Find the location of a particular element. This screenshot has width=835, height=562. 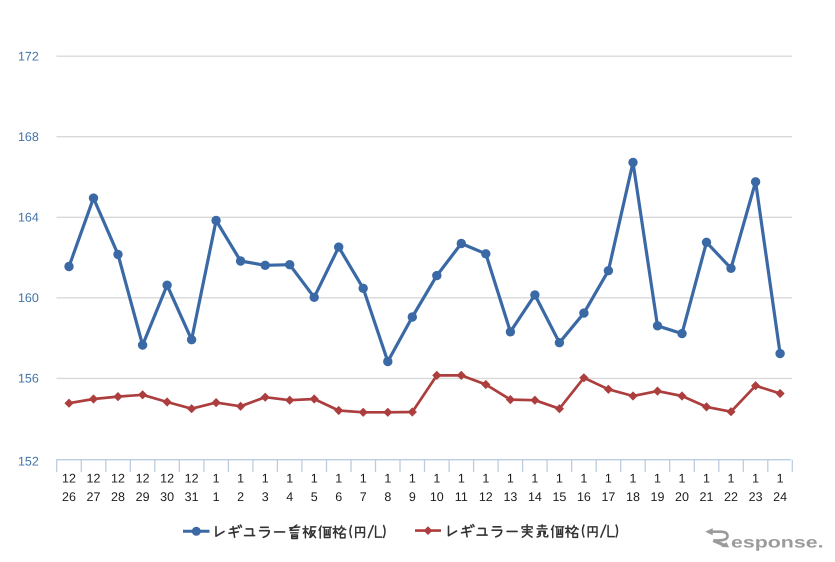

svg-text: 164 is located at coordinates (28, 218).